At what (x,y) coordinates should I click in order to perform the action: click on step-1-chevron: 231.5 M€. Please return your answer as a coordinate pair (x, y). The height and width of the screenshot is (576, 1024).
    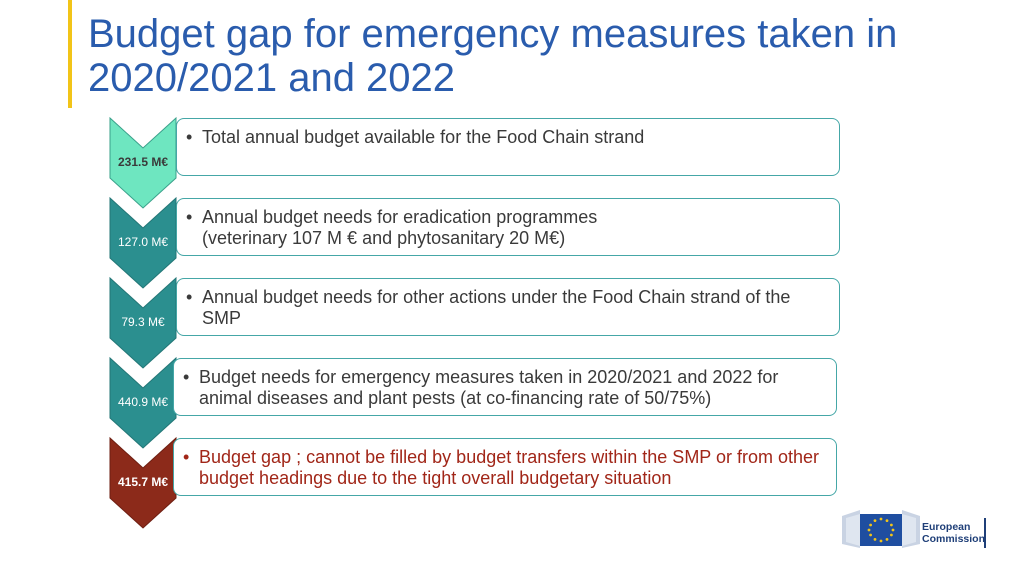
    Looking at the image, I should click on (143, 162).